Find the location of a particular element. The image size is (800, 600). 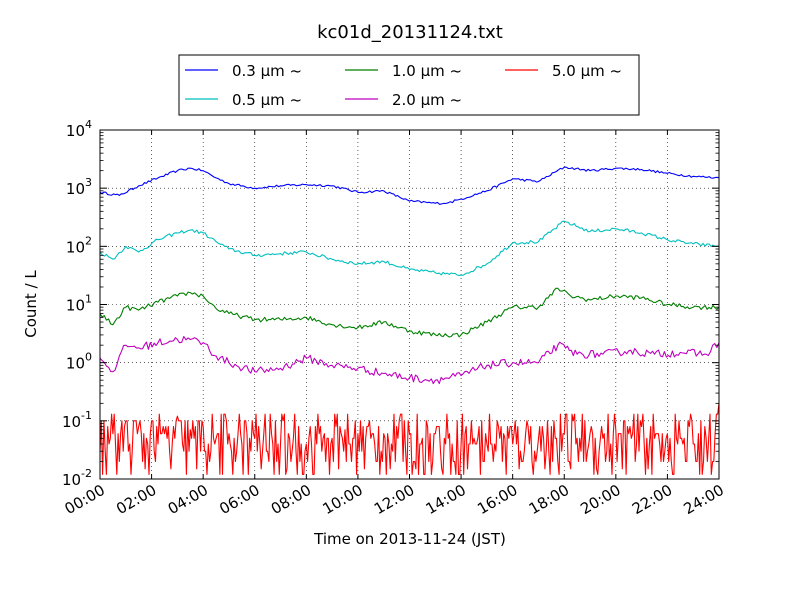

y-tick-exponent: 3 is located at coordinates (88, 182).